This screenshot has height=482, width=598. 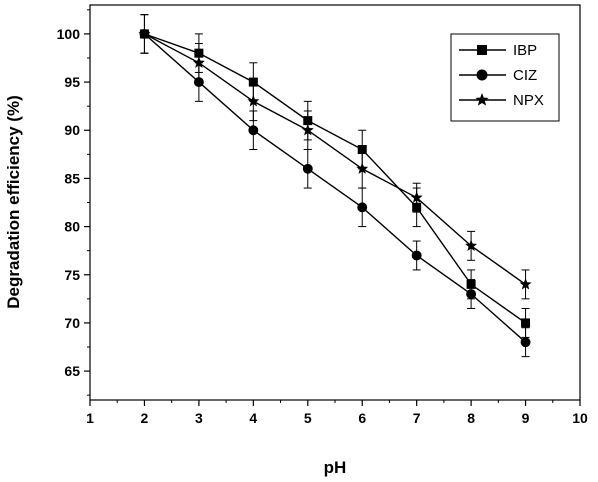 What do you see at coordinates (72, 323) in the screenshot?
I see `y-tick-label: 70` at bounding box center [72, 323].